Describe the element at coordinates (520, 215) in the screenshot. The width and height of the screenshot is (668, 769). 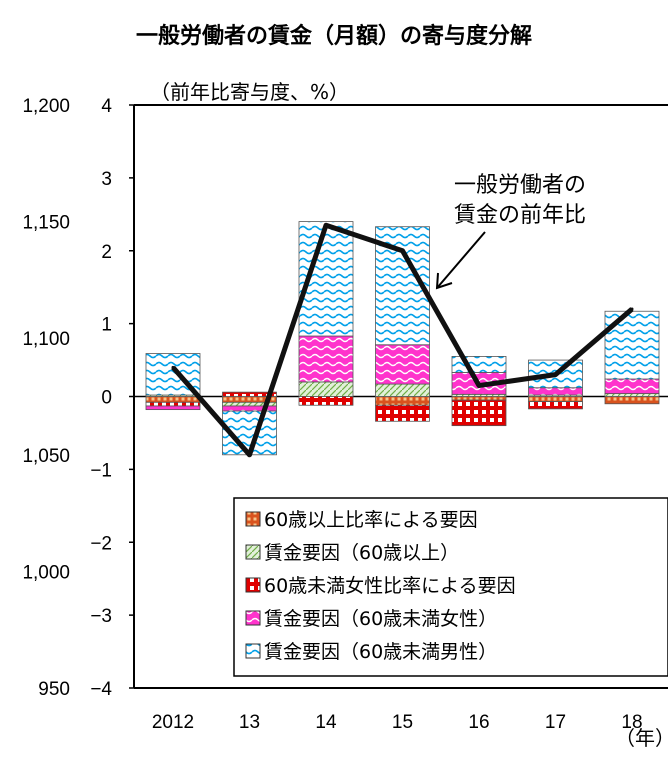
I see `annotation-label: 賃金の前年比` at that location.